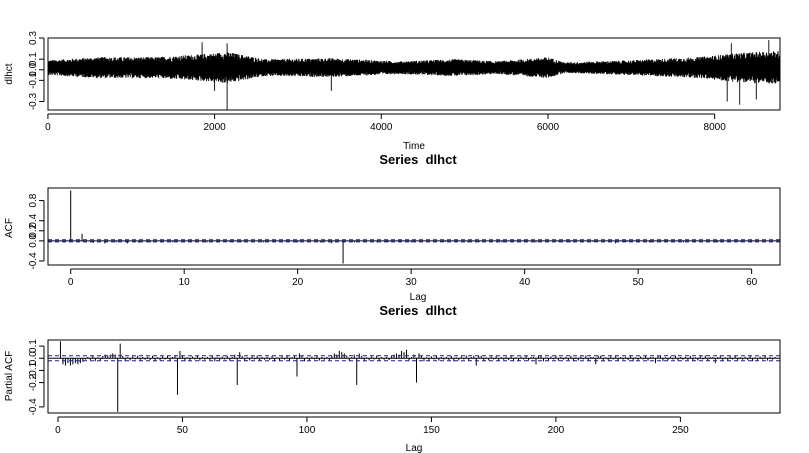  What do you see at coordinates (548, 127) in the screenshot?
I see `x-tick-label: 6000` at bounding box center [548, 127].